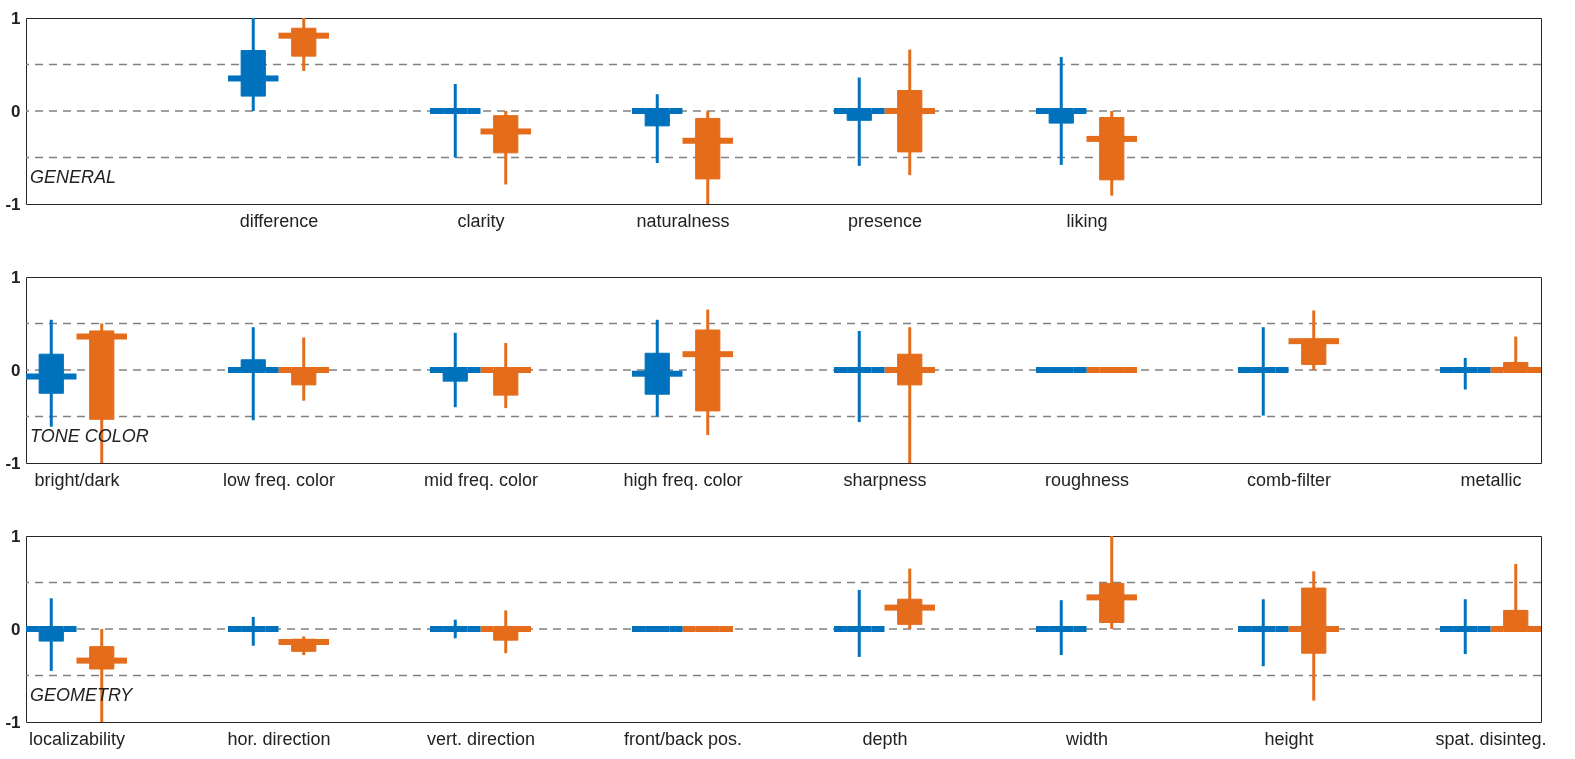 The width and height of the screenshot is (1575, 759). I want to click on x-tick-label: depth, so click(885, 738).